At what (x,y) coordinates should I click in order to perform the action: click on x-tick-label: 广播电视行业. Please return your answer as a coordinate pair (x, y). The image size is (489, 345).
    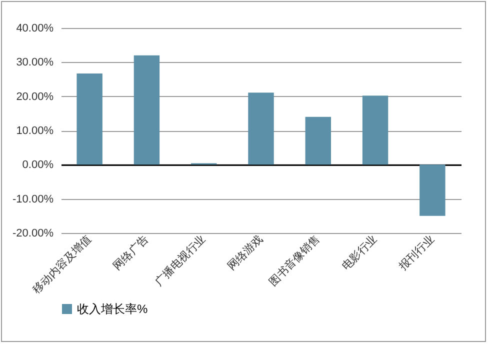
    Looking at the image, I should click on (180, 260).